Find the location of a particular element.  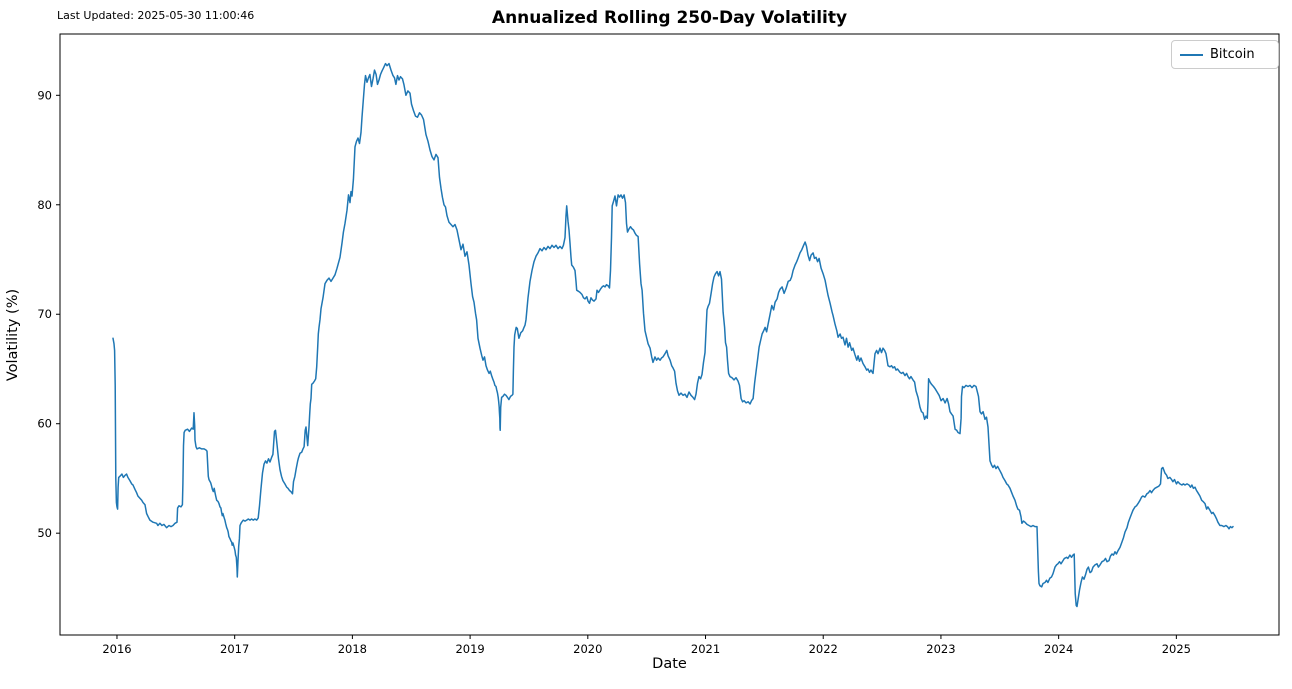

last-updated-annotation: Last Updated: 2025-05-30 11:00:46 is located at coordinates (156, 15).